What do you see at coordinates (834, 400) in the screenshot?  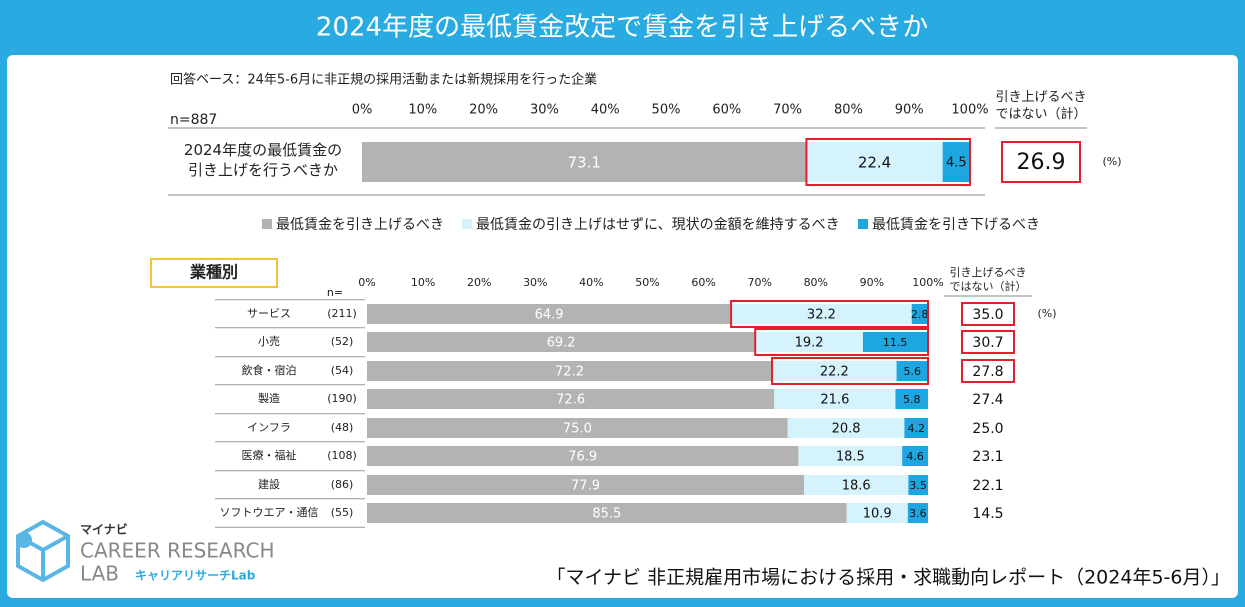 I see `value-label: 21.6` at bounding box center [834, 400].